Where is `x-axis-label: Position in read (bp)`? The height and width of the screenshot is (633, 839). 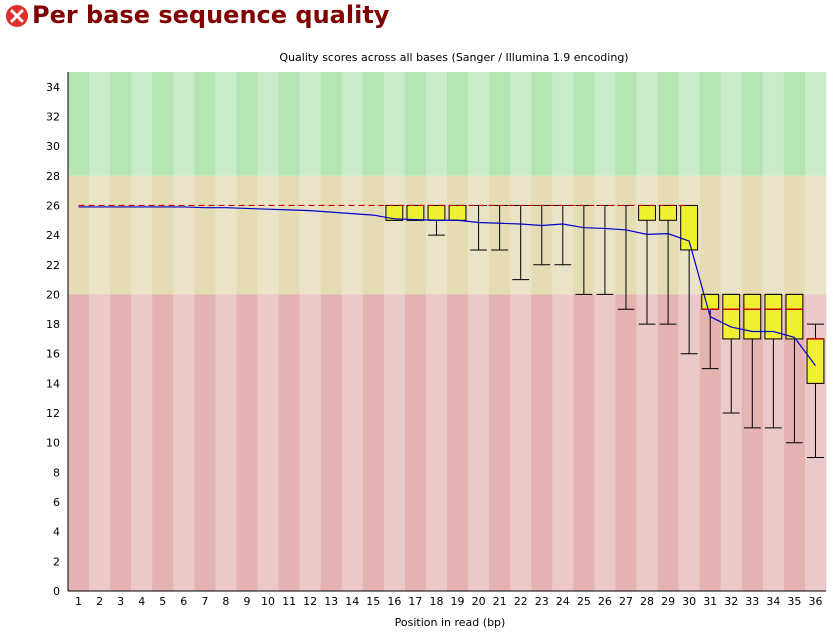 x-axis-label: Position in read (bp) is located at coordinates (450, 622).